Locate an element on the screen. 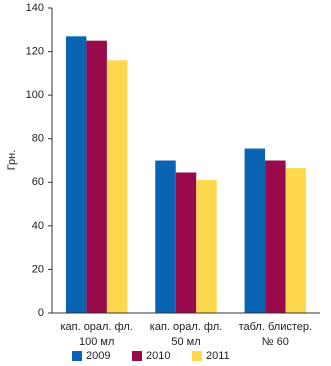  y-tick-label: 80 is located at coordinates (38, 139).